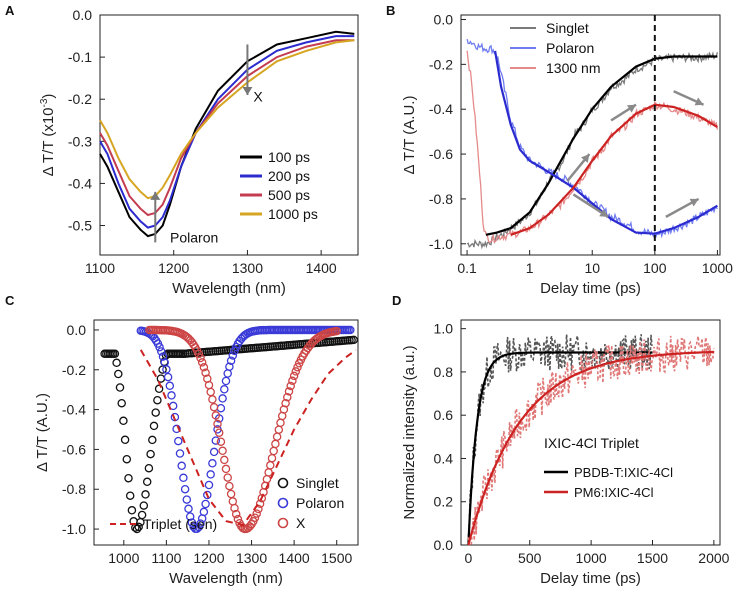 This screenshot has height=606, width=737. I want to click on y-axis-label-text: Normalized intensity (a.u.), so click(409, 432).